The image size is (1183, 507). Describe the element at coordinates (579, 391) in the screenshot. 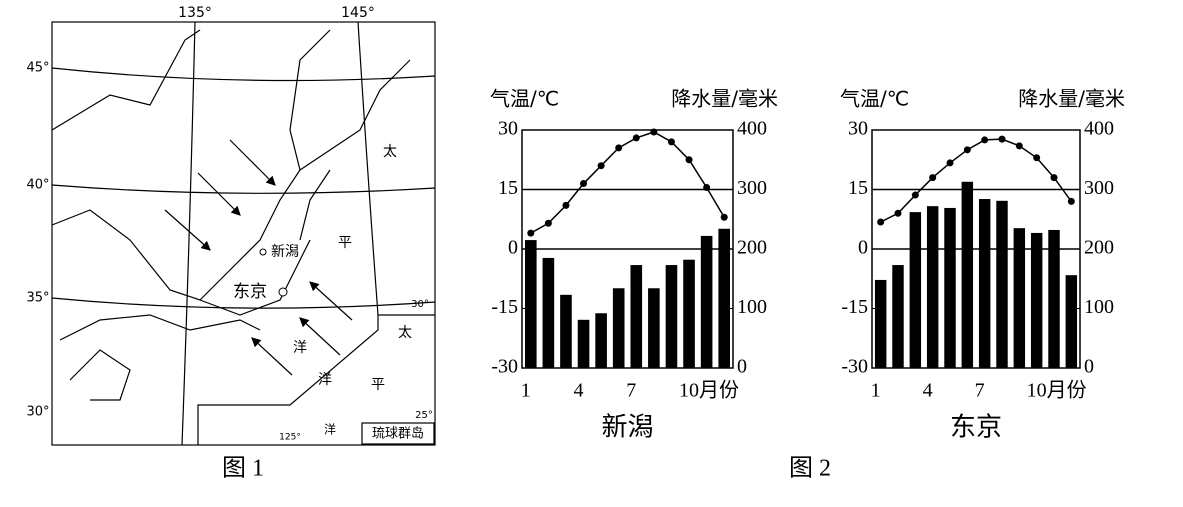

I see `x-tick-label: 4` at that location.